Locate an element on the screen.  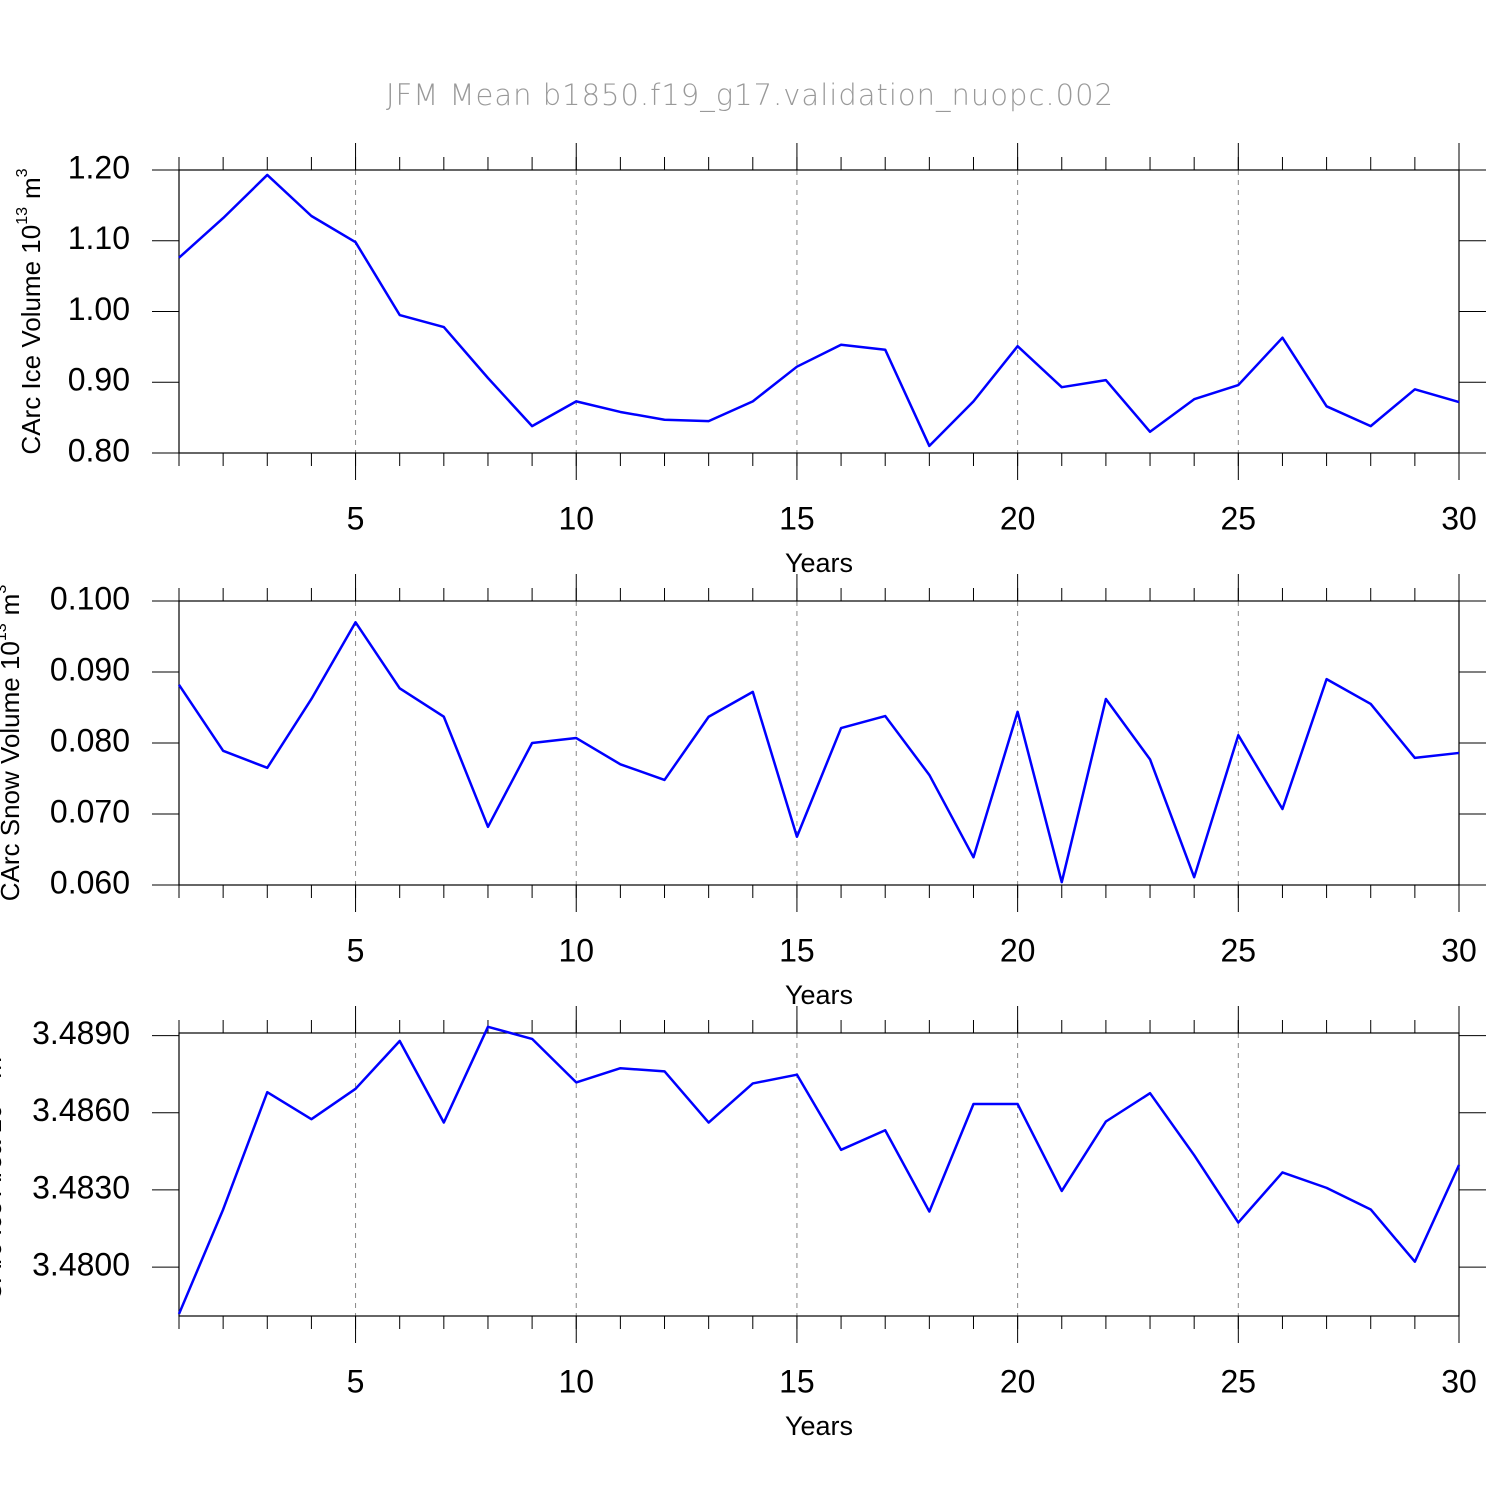
y-tick-label: 1.10 is located at coordinates (99, 238).